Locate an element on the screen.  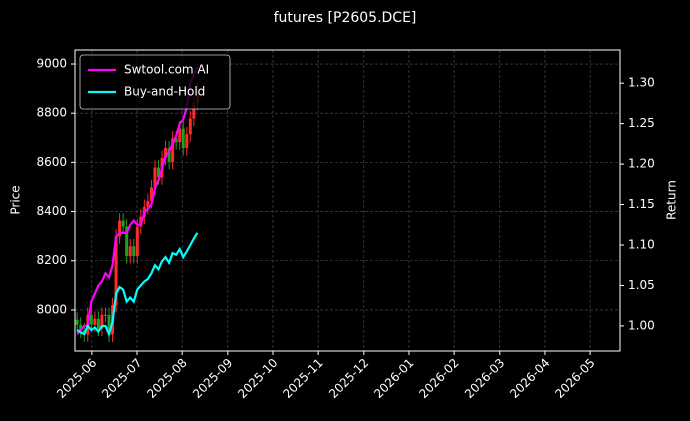
y-tick-label: 8200 is located at coordinates (51, 260).